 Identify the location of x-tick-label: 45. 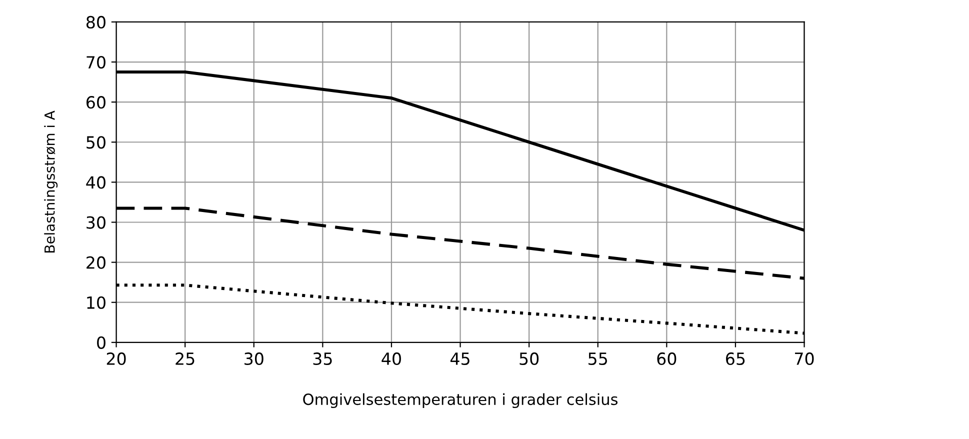
(460, 359).